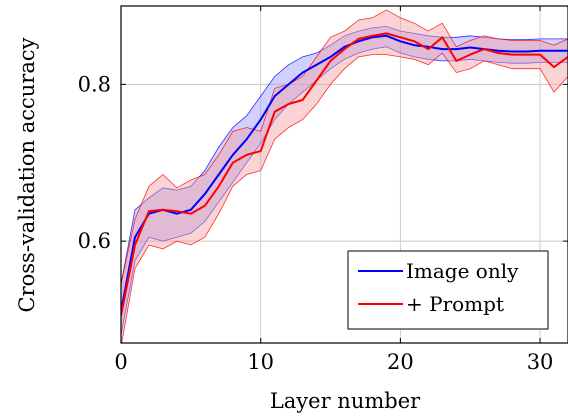 Image resolution: width=568 pixels, height=419 pixels. What do you see at coordinates (120, 362) in the screenshot?
I see `x-tick-label: 0` at bounding box center [120, 362].